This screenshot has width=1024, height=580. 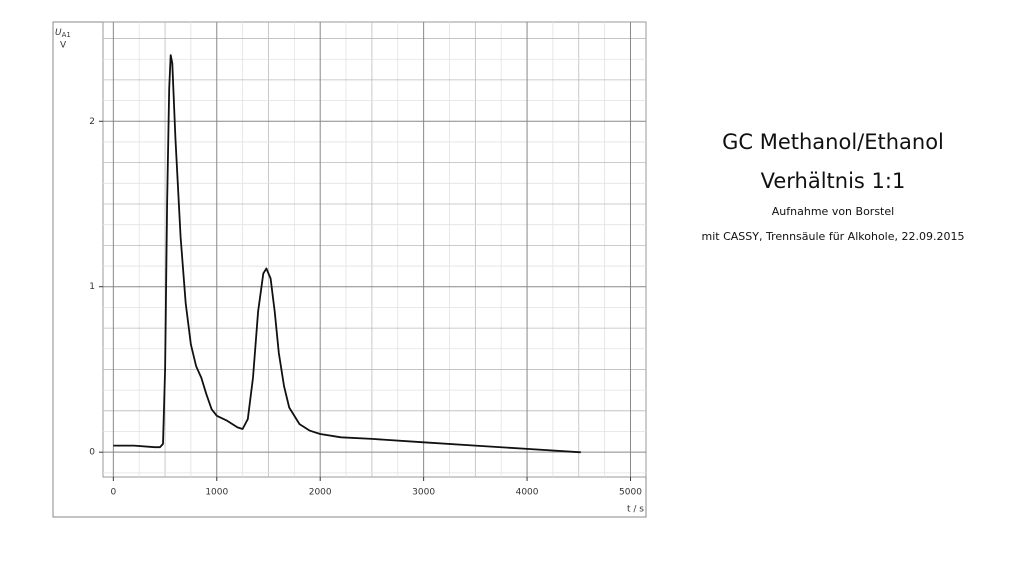 What do you see at coordinates (58, 33) in the screenshot?
I see `y-label-symbol: U` at bounding box center [58, 33].